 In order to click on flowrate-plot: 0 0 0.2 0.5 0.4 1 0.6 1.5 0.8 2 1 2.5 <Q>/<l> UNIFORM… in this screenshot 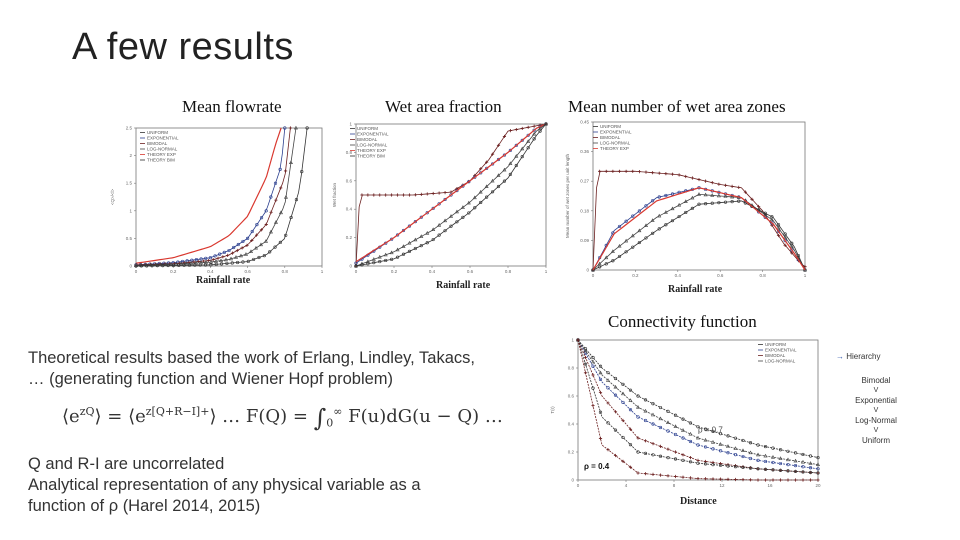, I will do `click(219, 206)`.